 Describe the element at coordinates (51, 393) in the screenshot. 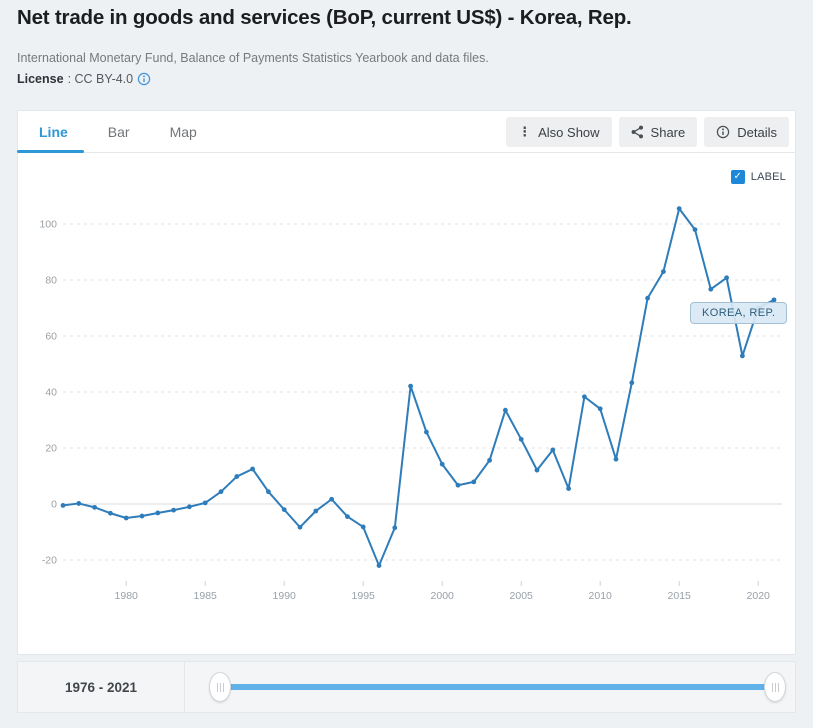

I see `svg-text: 40` at that location.